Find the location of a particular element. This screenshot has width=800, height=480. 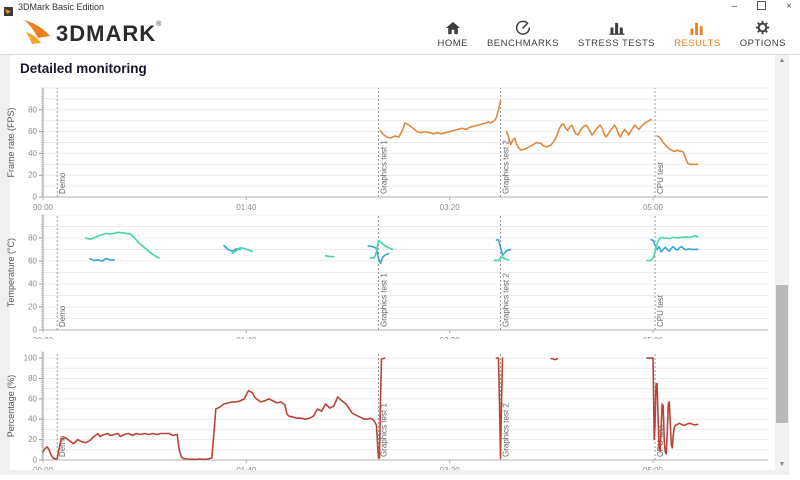

svg-text: 05:00 is located at coordinates (653, 207).